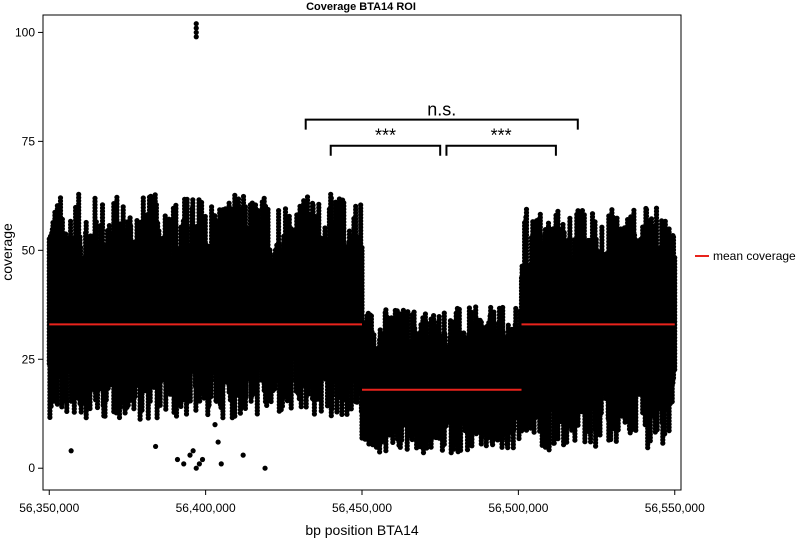  What do you see at coordinates (361, 7) in the screenshot?
I see `chart-title: Coverage BTA14 ROI` at bounding box center [361, 7].